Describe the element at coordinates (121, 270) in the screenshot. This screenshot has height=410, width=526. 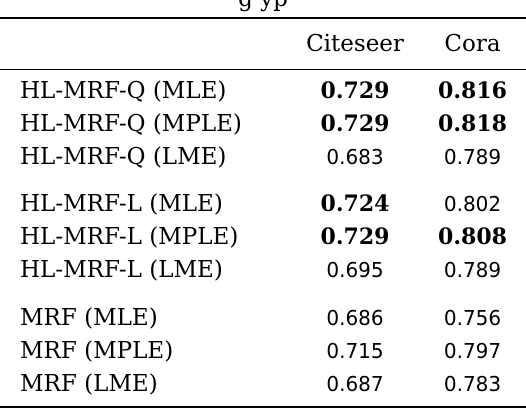
I see `row-label: HL-MRF-L (LME)` at that location.